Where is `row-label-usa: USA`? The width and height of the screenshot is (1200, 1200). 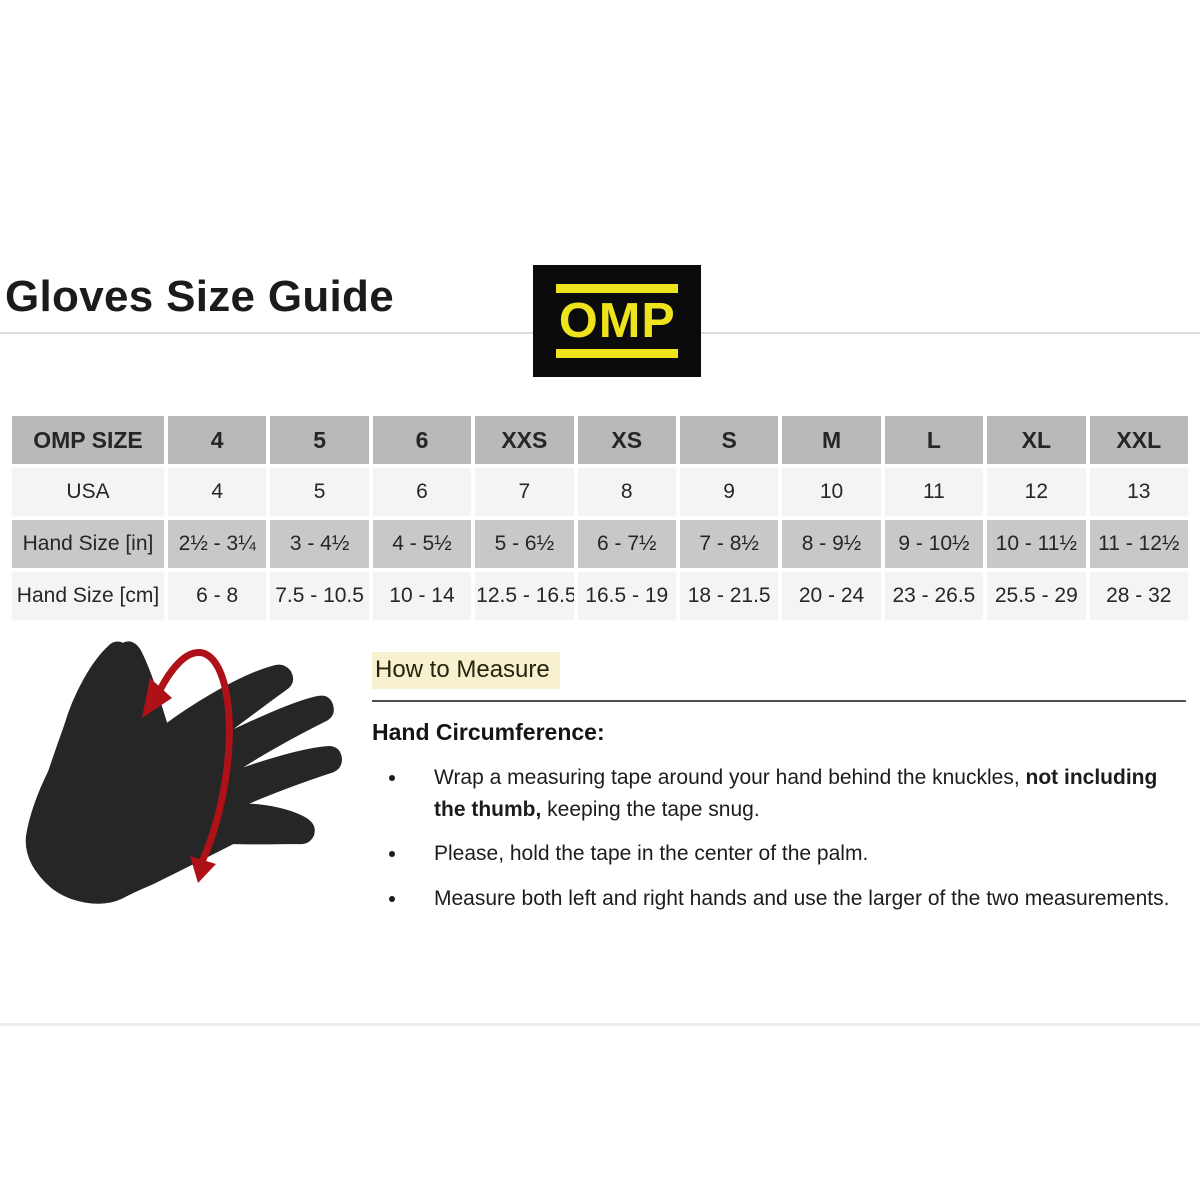 row-label-usa: USA is located at coordinates (88, 492).